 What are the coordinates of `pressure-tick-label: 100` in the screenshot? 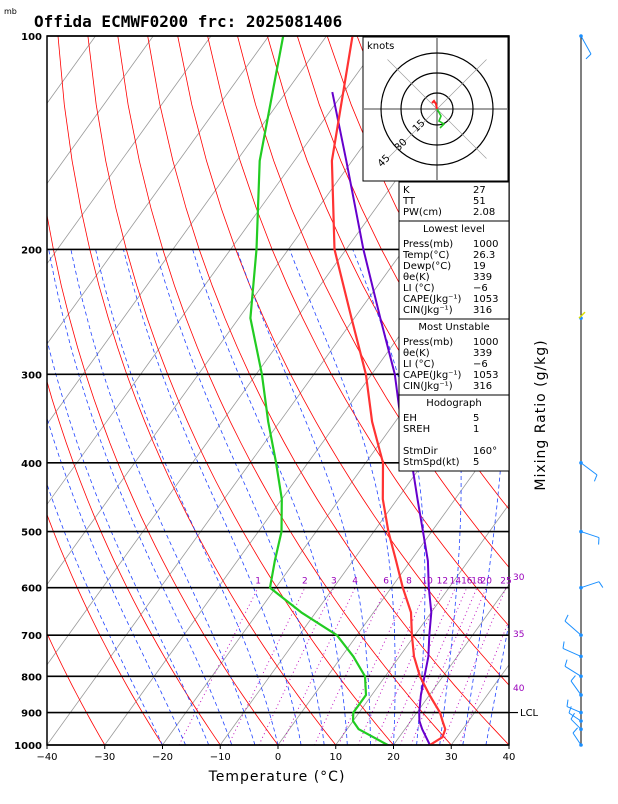 It's located at (31, 37).